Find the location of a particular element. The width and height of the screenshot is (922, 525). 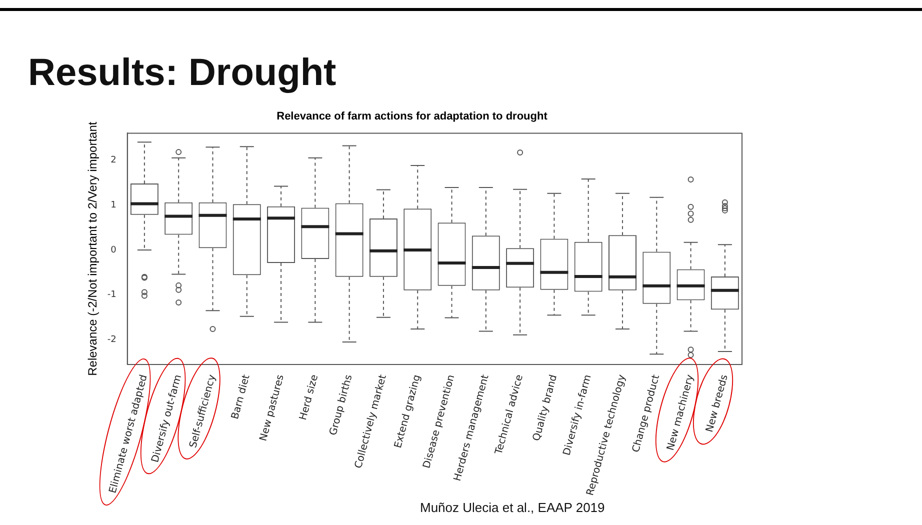

y-tick-label: -2 is located at coordinates (111, 340).